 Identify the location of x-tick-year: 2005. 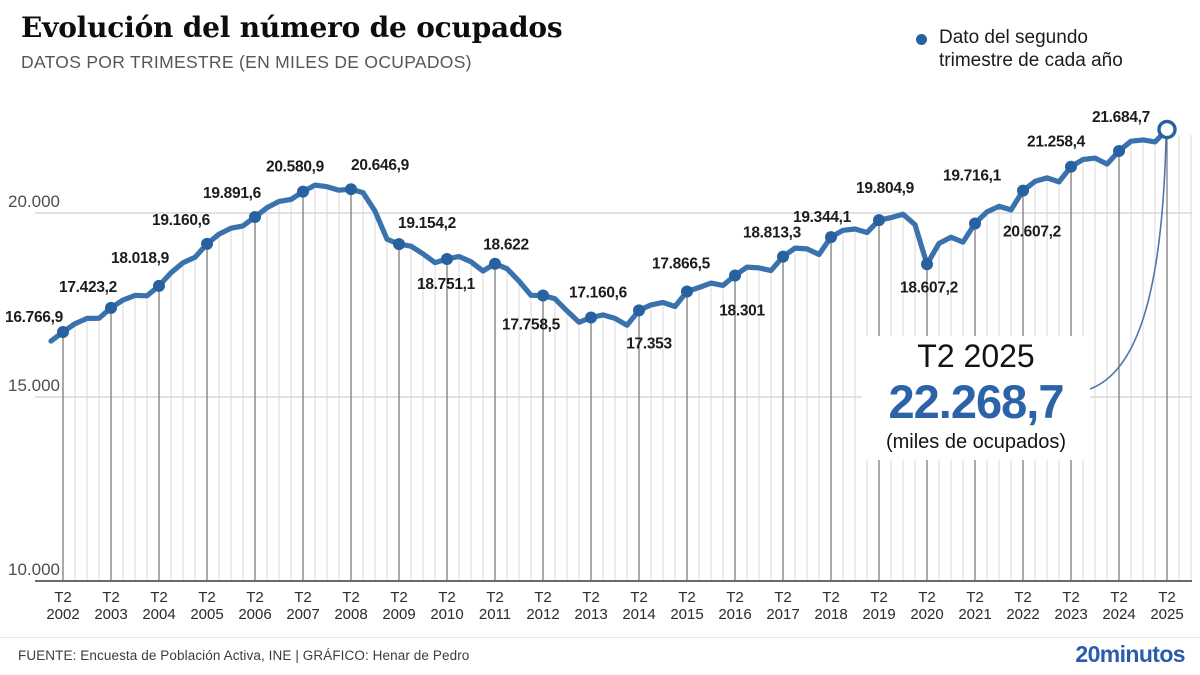
(206, 614).